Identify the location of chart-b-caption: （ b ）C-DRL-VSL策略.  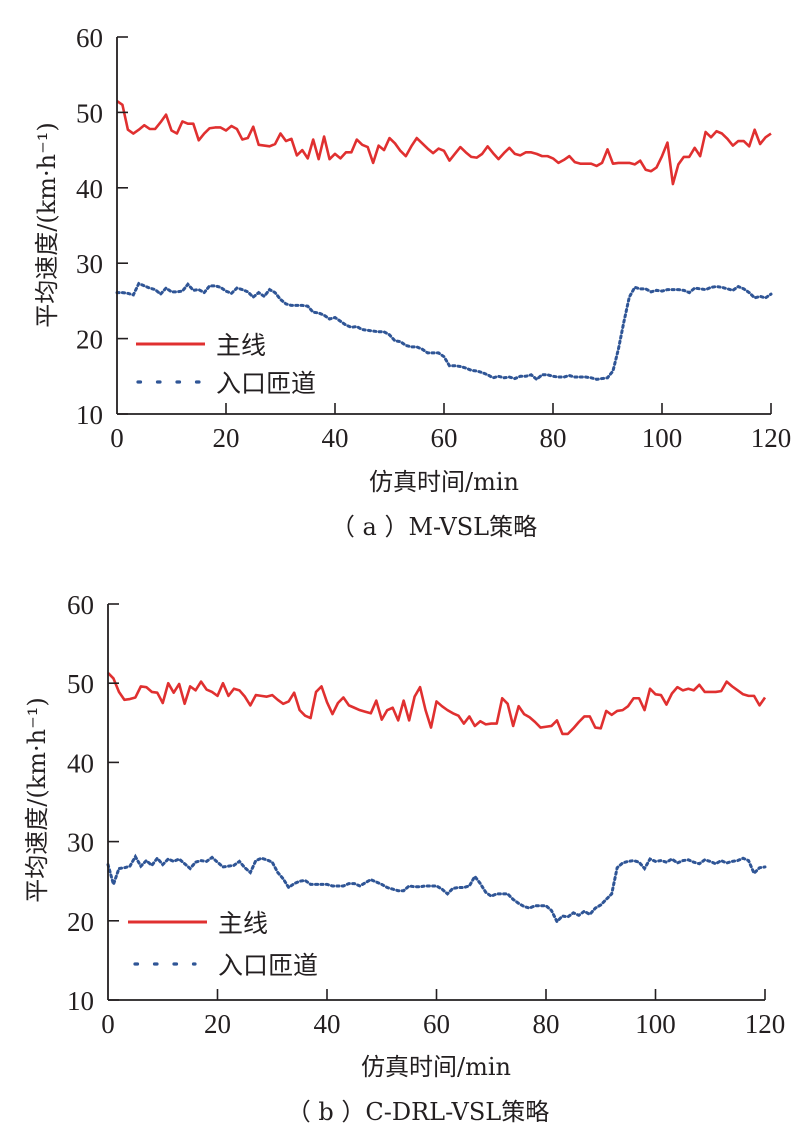
(418, 1112).